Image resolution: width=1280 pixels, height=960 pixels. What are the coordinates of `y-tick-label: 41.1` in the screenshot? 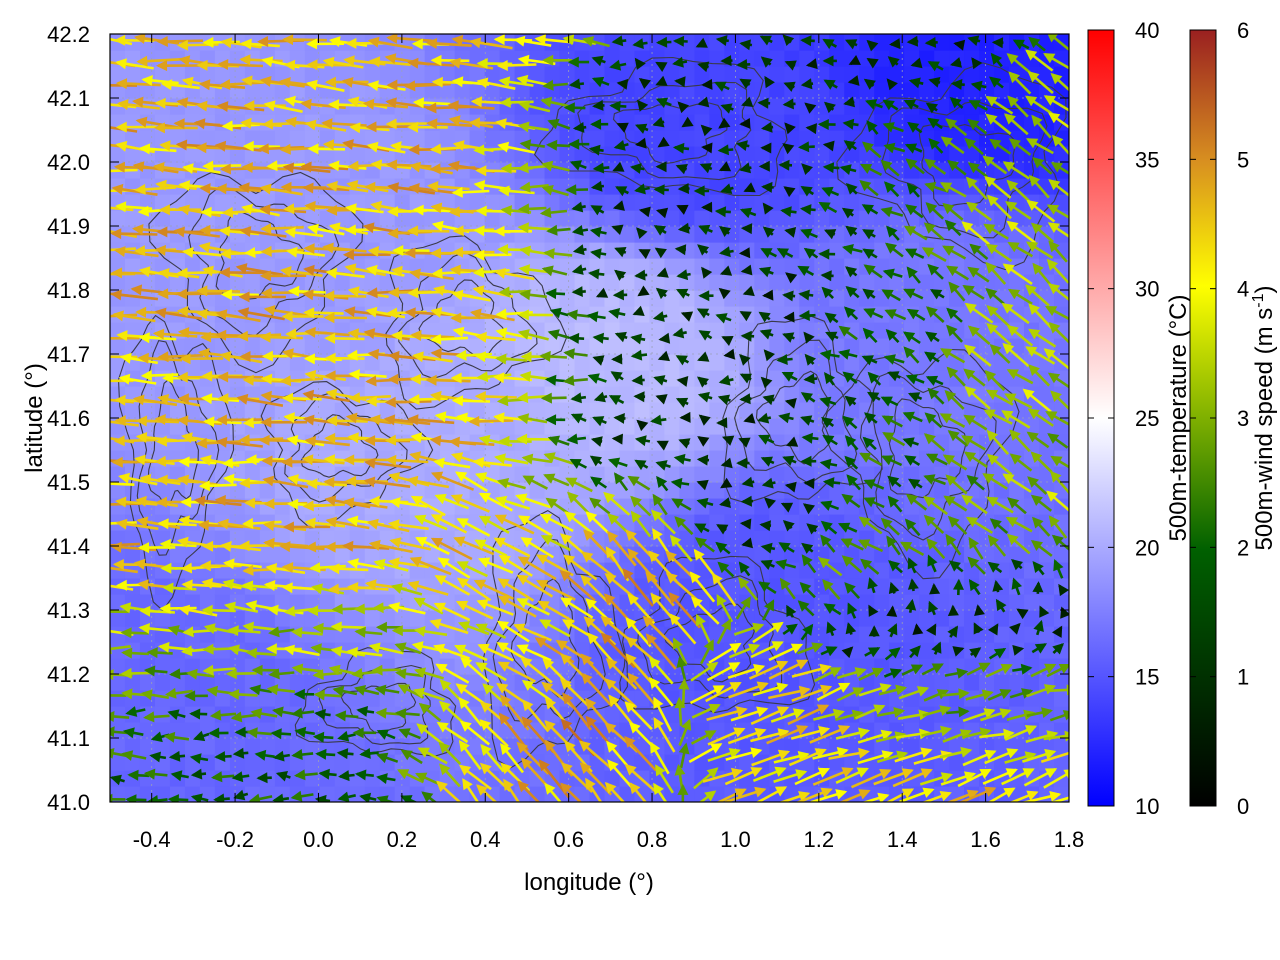 It's located at (68, 738).